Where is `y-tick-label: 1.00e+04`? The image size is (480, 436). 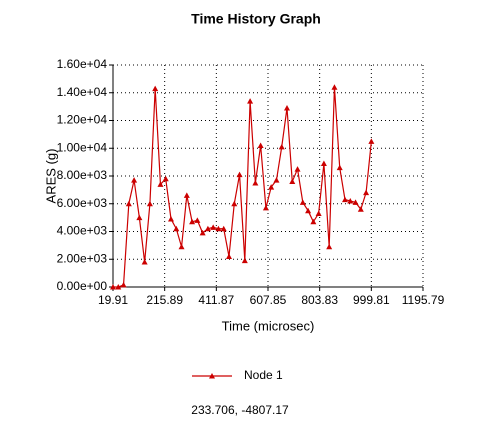
y-tick-label: 1.00e+04 is located at coordinates (82, 147).